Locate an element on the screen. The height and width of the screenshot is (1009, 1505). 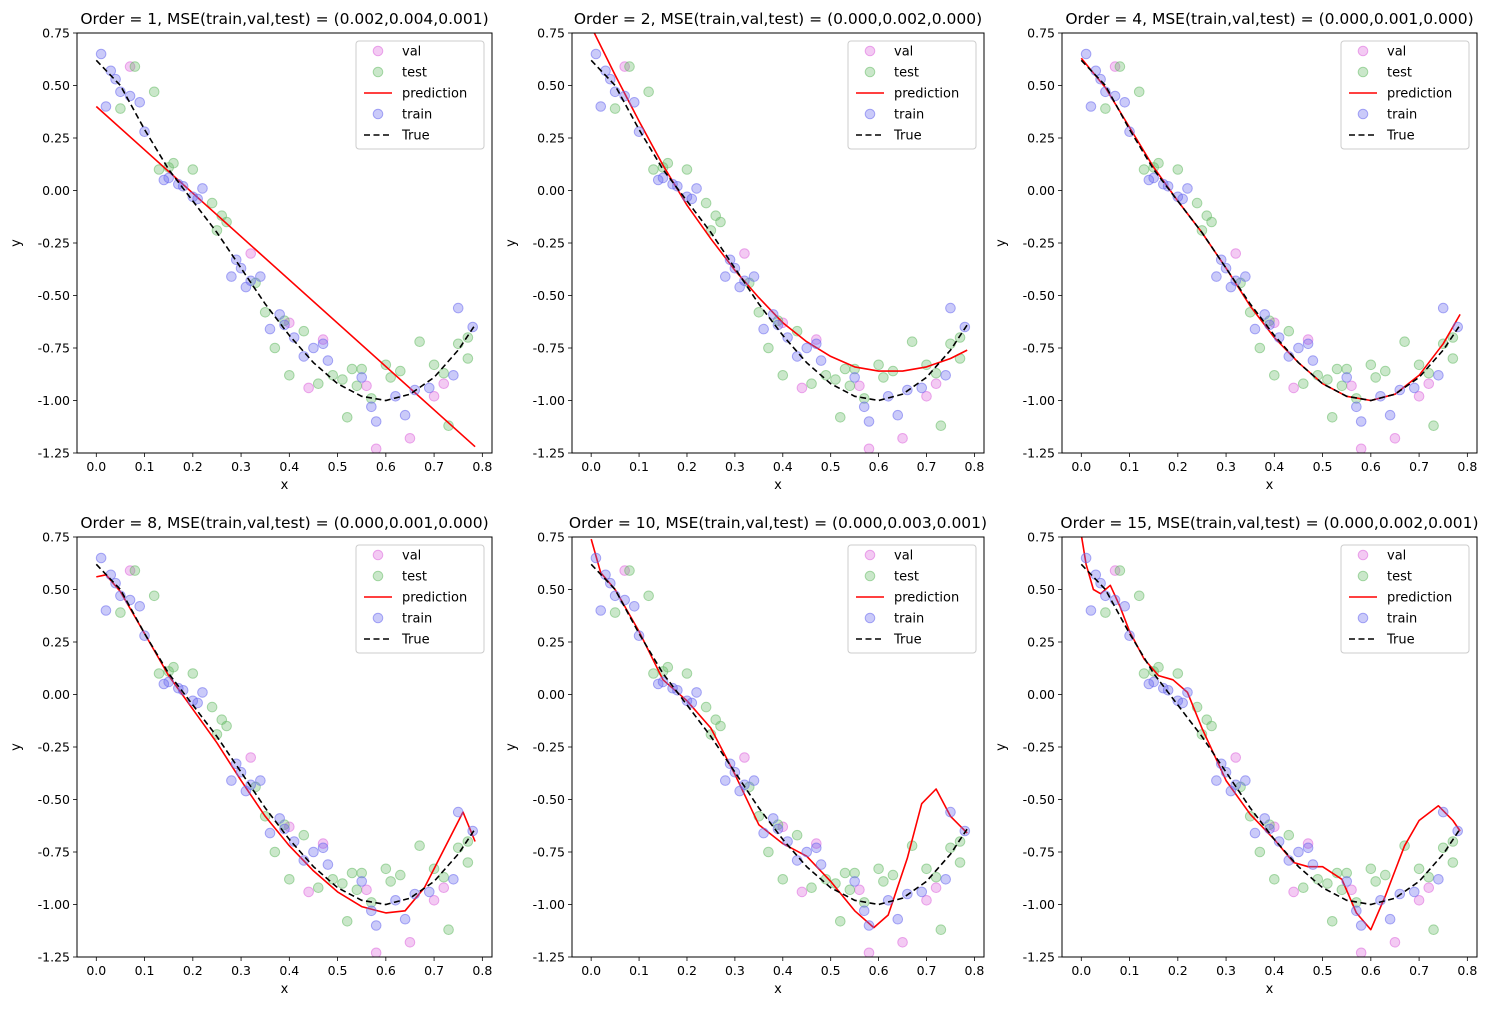
y-tick-label: 0.25 is located at coordinates (551, 642).